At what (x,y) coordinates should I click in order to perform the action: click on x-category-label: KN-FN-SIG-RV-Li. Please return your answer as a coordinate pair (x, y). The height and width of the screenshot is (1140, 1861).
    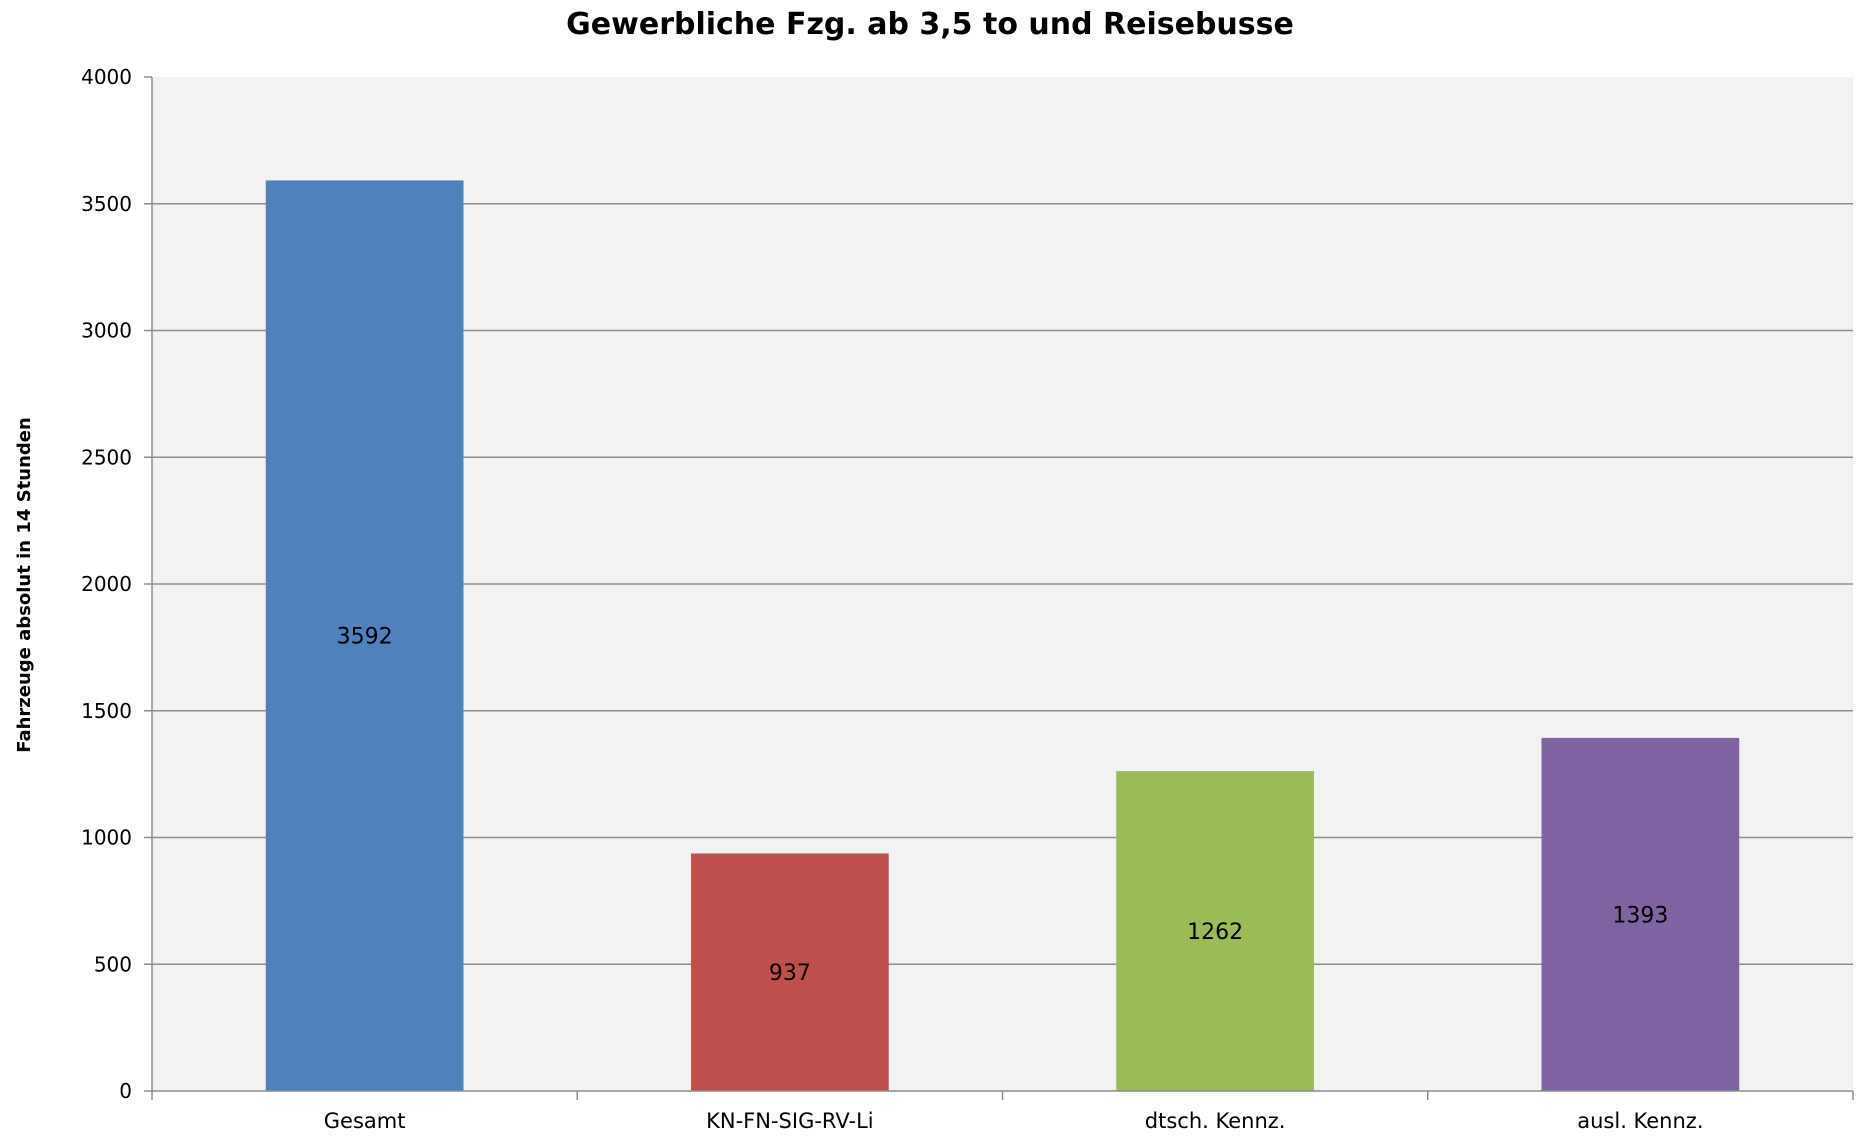
    Looking at the image, I should click on (790, 1121).